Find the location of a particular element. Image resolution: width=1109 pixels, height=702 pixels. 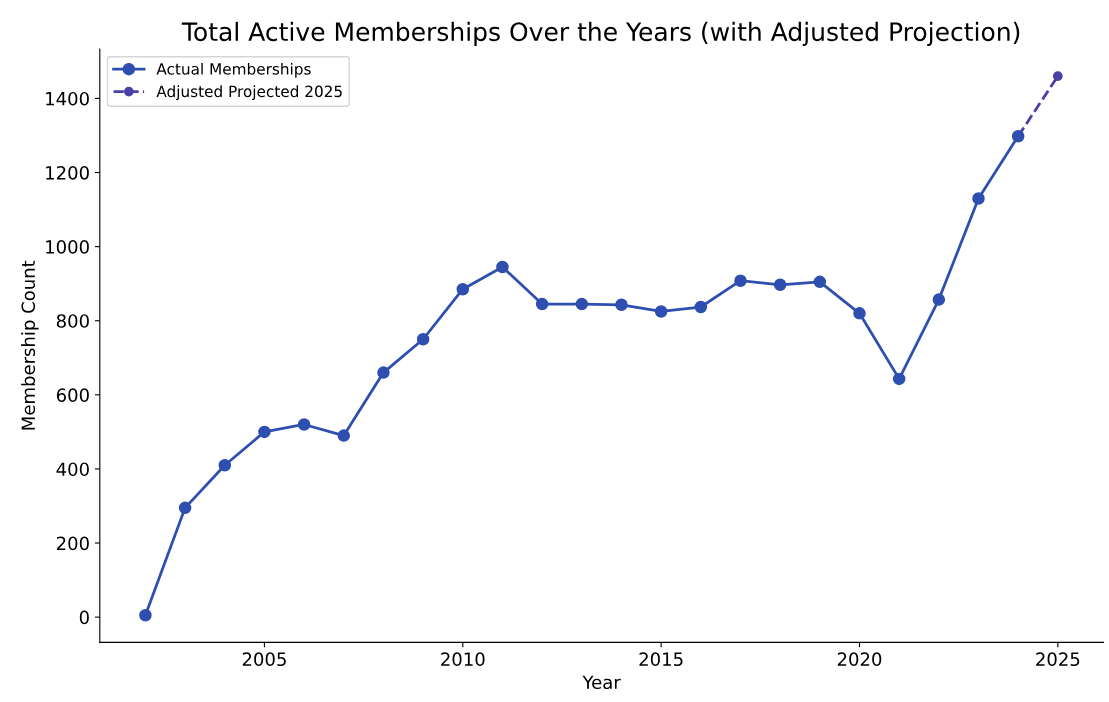

y-axis-title: Membership Count is located at coordinates (30, 345).